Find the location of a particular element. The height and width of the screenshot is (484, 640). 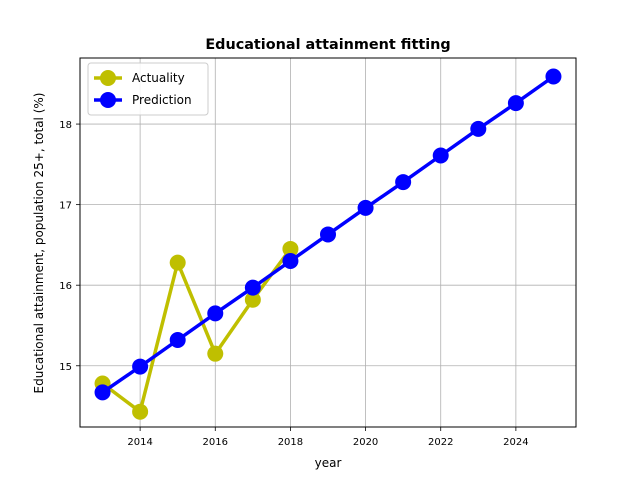

legend-item-actuality: Actuality is located at coordinates (139, 78).